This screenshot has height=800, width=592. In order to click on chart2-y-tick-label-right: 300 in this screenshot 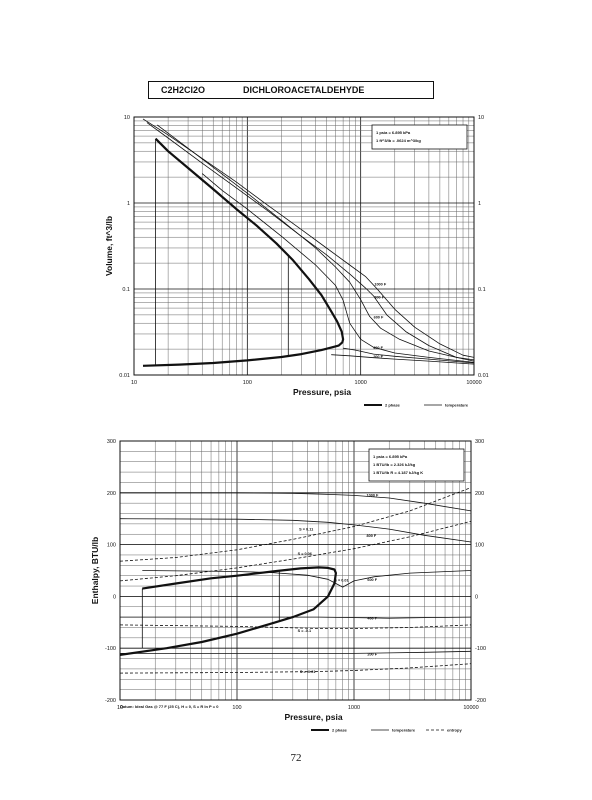, I will do `click(479, 442)`.